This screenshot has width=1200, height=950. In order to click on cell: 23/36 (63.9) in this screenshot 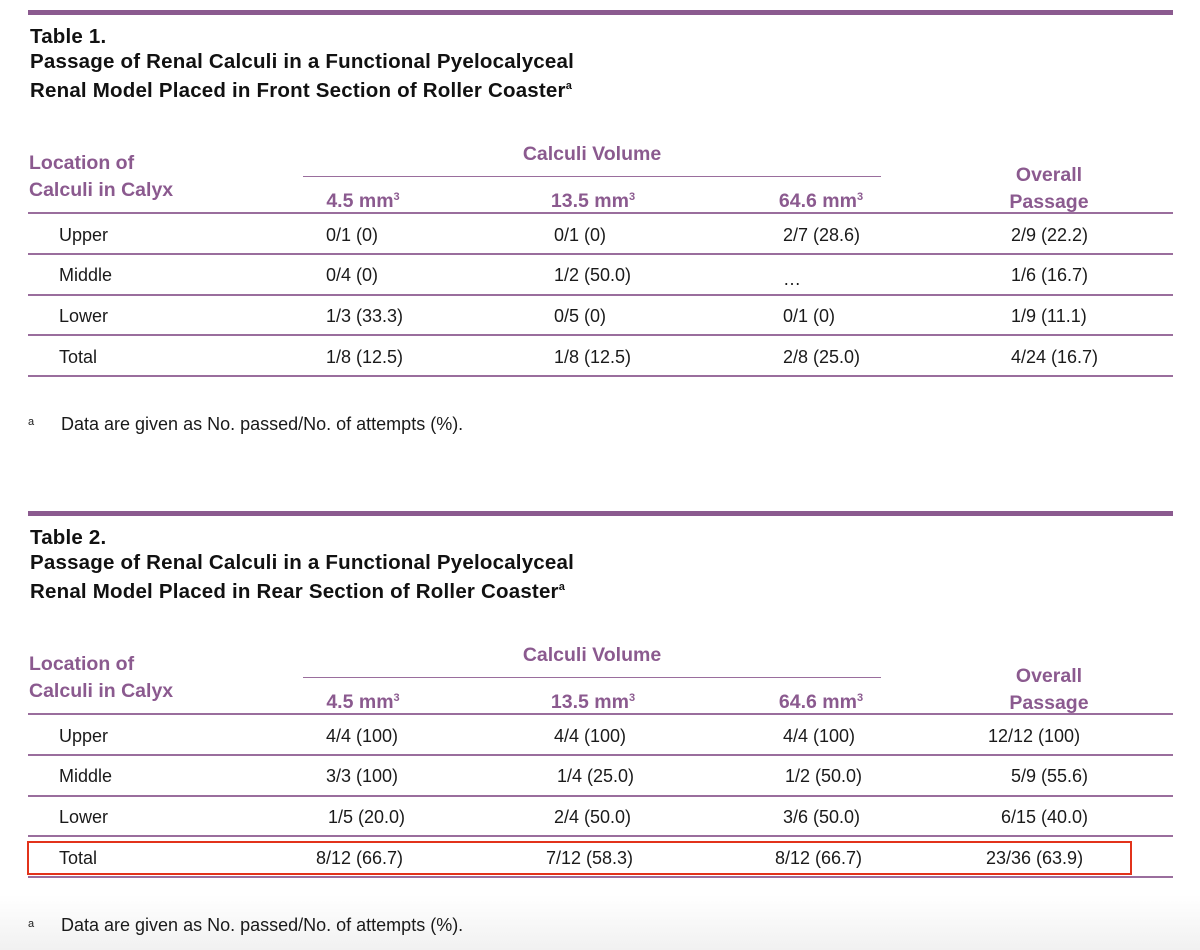, I will do `click(1035, 858)`.